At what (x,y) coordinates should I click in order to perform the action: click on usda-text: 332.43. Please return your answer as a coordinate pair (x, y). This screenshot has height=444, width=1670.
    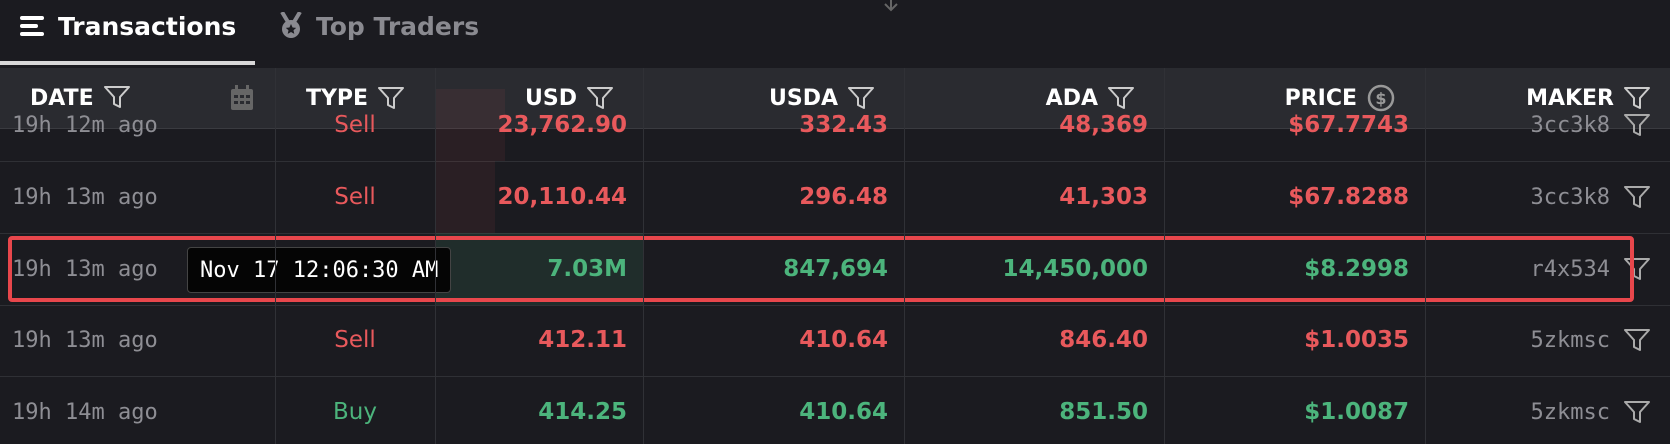
    Looking at the image, I should click on (843, 125).